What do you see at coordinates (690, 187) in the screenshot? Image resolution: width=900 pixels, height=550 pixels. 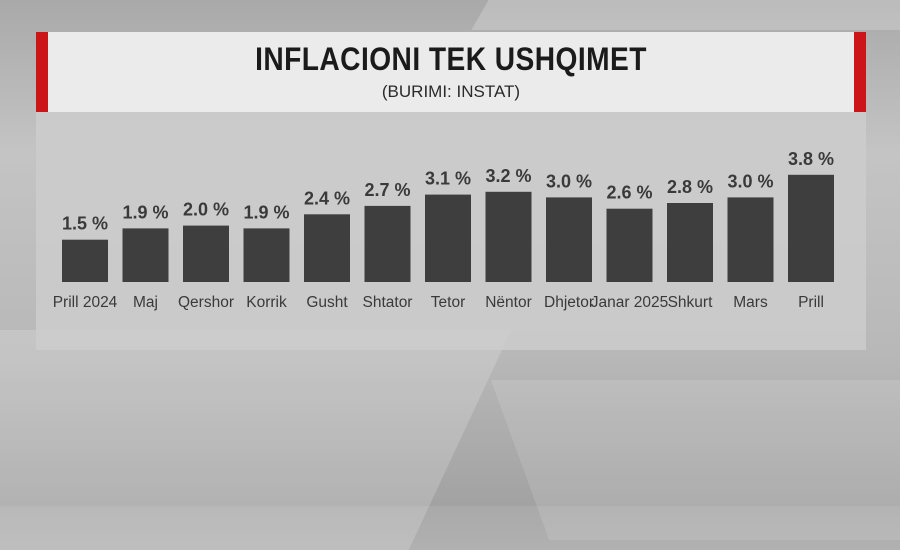 I see `data-label-10: 2.8 %` at bounding box center [690, 187].